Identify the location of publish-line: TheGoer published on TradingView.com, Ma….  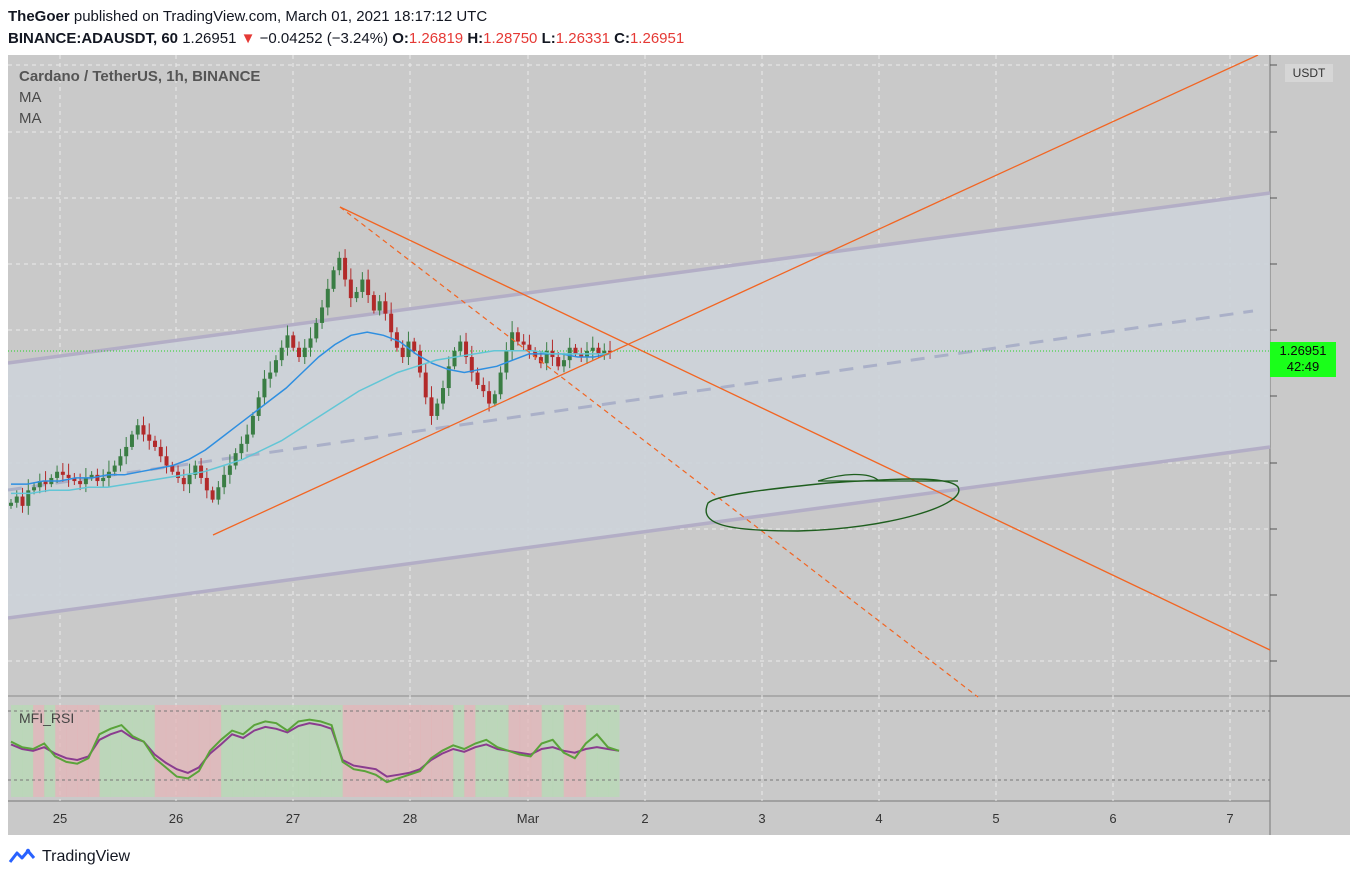
(346, 17).